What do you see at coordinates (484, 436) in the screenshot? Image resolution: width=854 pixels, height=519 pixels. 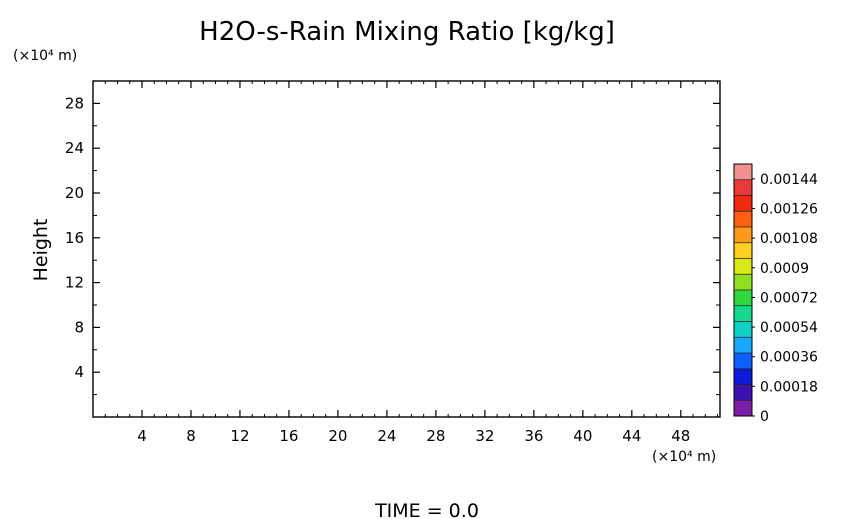 I see `x-tick-label: 32` at bounding box center [484, 436].